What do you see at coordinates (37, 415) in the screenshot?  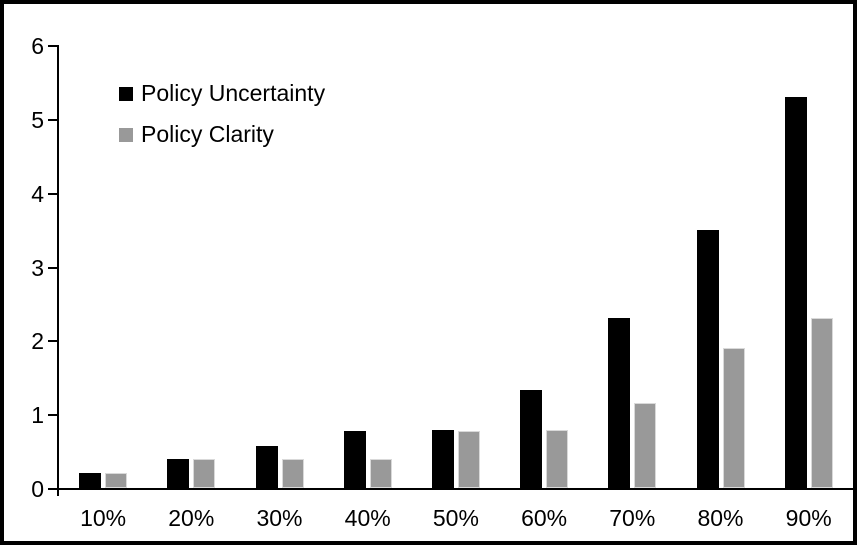 I see `y-tick-label-1: 1` at bounding box center [37, 415].